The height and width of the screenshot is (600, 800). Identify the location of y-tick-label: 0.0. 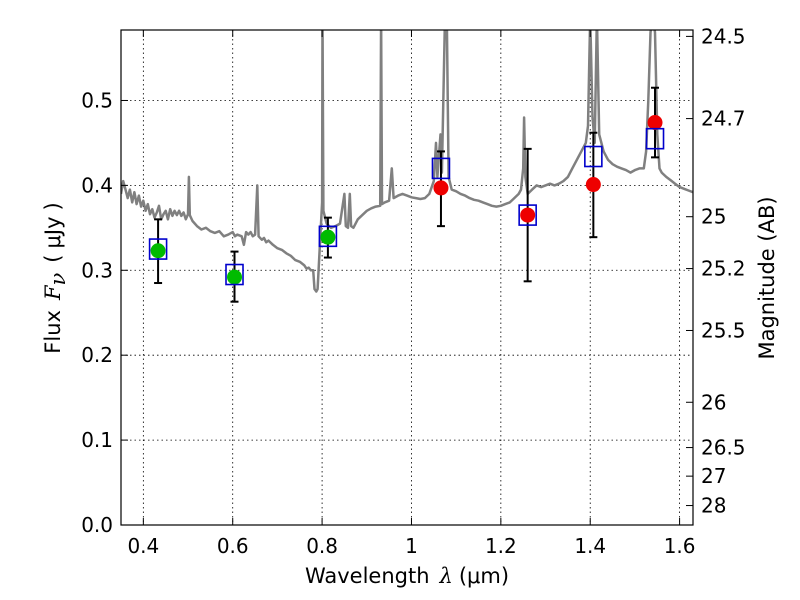
(97, 525).